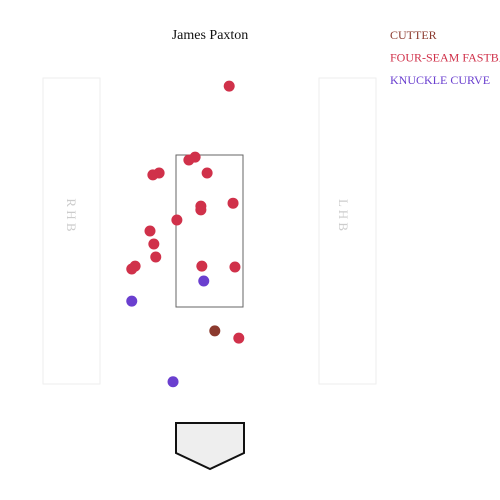 The height and width of the screenshot is (500, 500). Describe the element at coordinates (210, 446) in the screenshot. I see `home-plate` at that location.